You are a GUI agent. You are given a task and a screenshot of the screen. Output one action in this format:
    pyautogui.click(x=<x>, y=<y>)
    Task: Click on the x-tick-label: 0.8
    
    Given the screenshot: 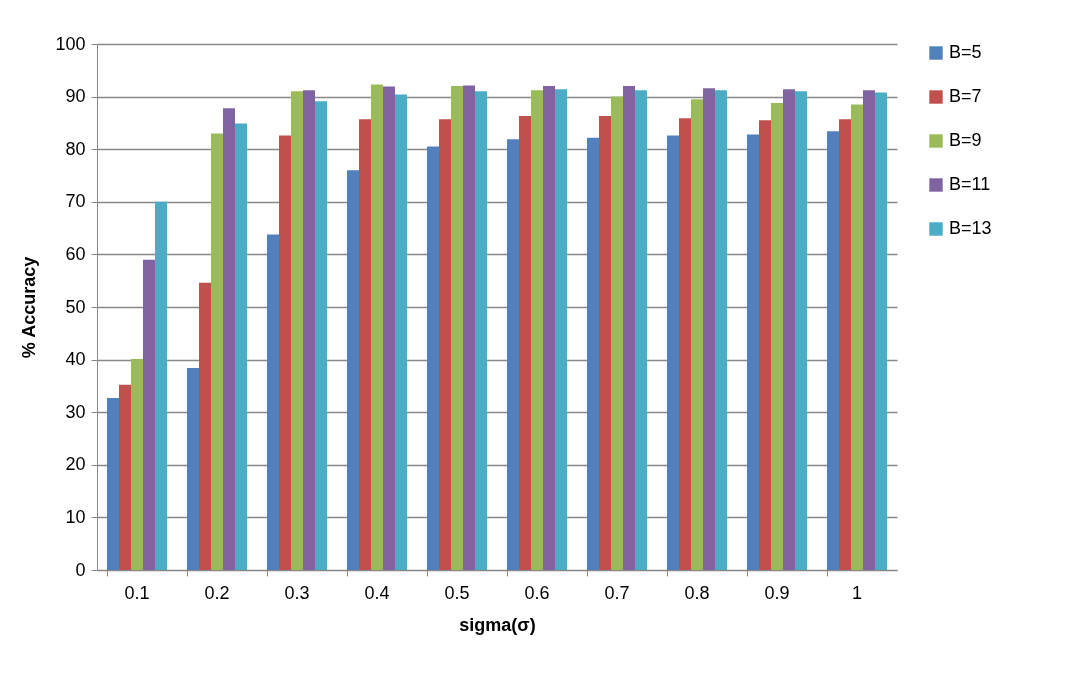 What is the action you would take?
    pyautogui.click(x=697, y=592)
    